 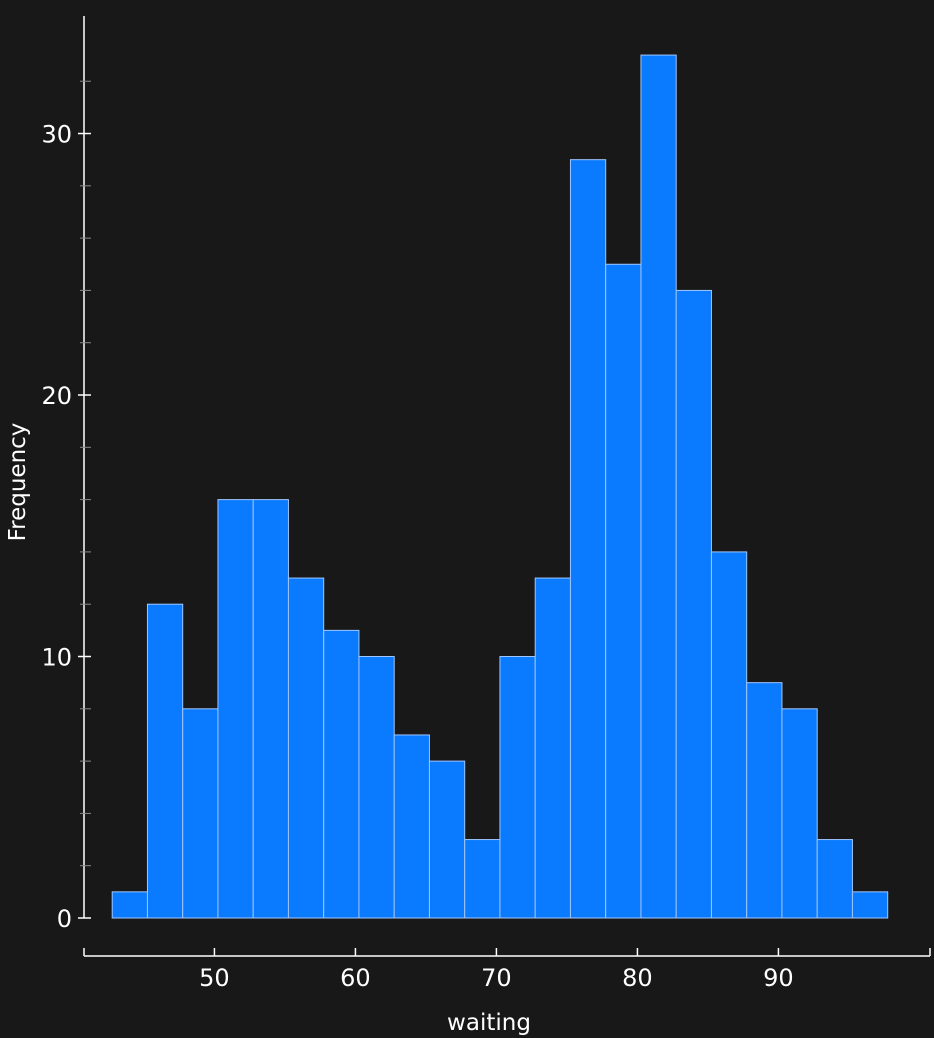 What do you see at coordinates (56, 658) in the screenshot?
I see `y-tick-label: 10` at bounding box center [56, 658].